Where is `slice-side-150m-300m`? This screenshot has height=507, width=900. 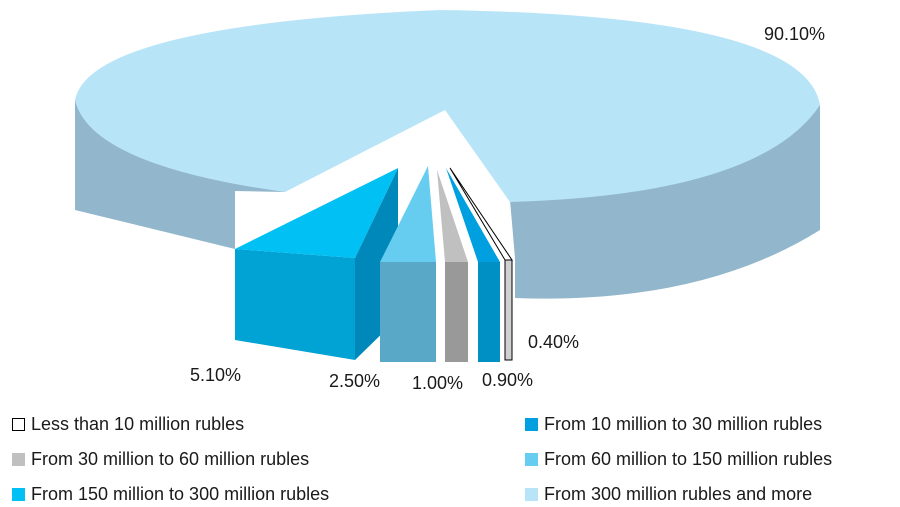
slice-side-150m-300m is located at coordinates (295, 304).